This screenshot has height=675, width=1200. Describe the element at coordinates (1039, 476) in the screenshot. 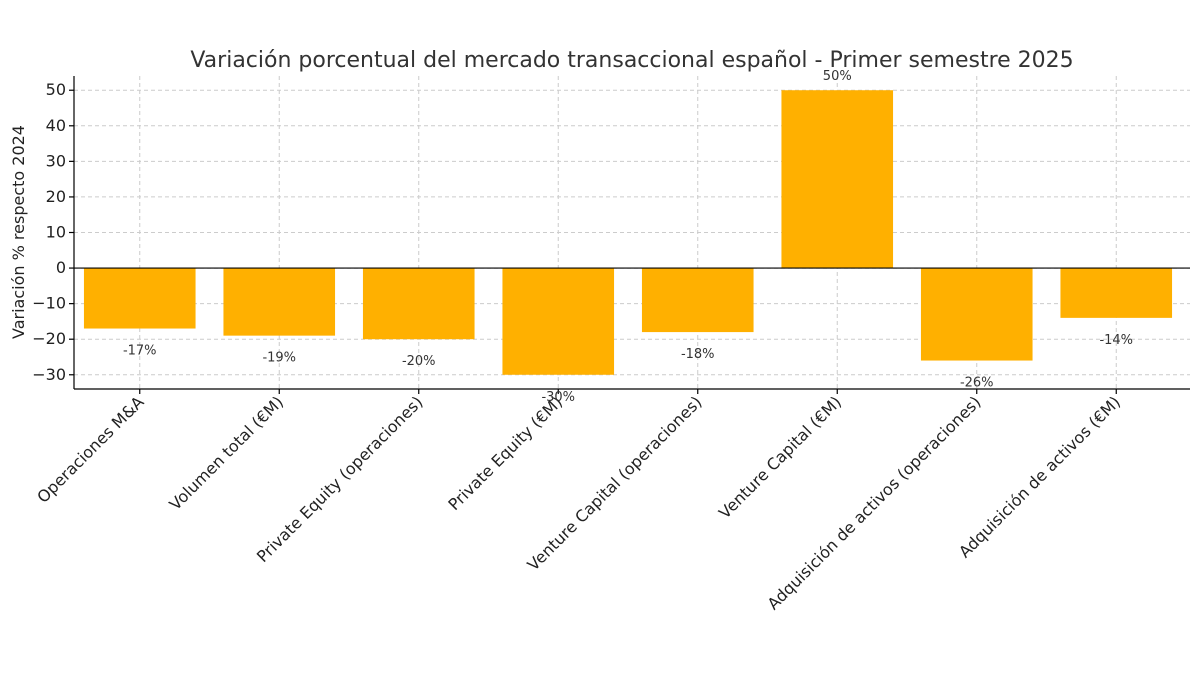

I see `x-tick-label: Adquisición de activos (€M)` at that location.